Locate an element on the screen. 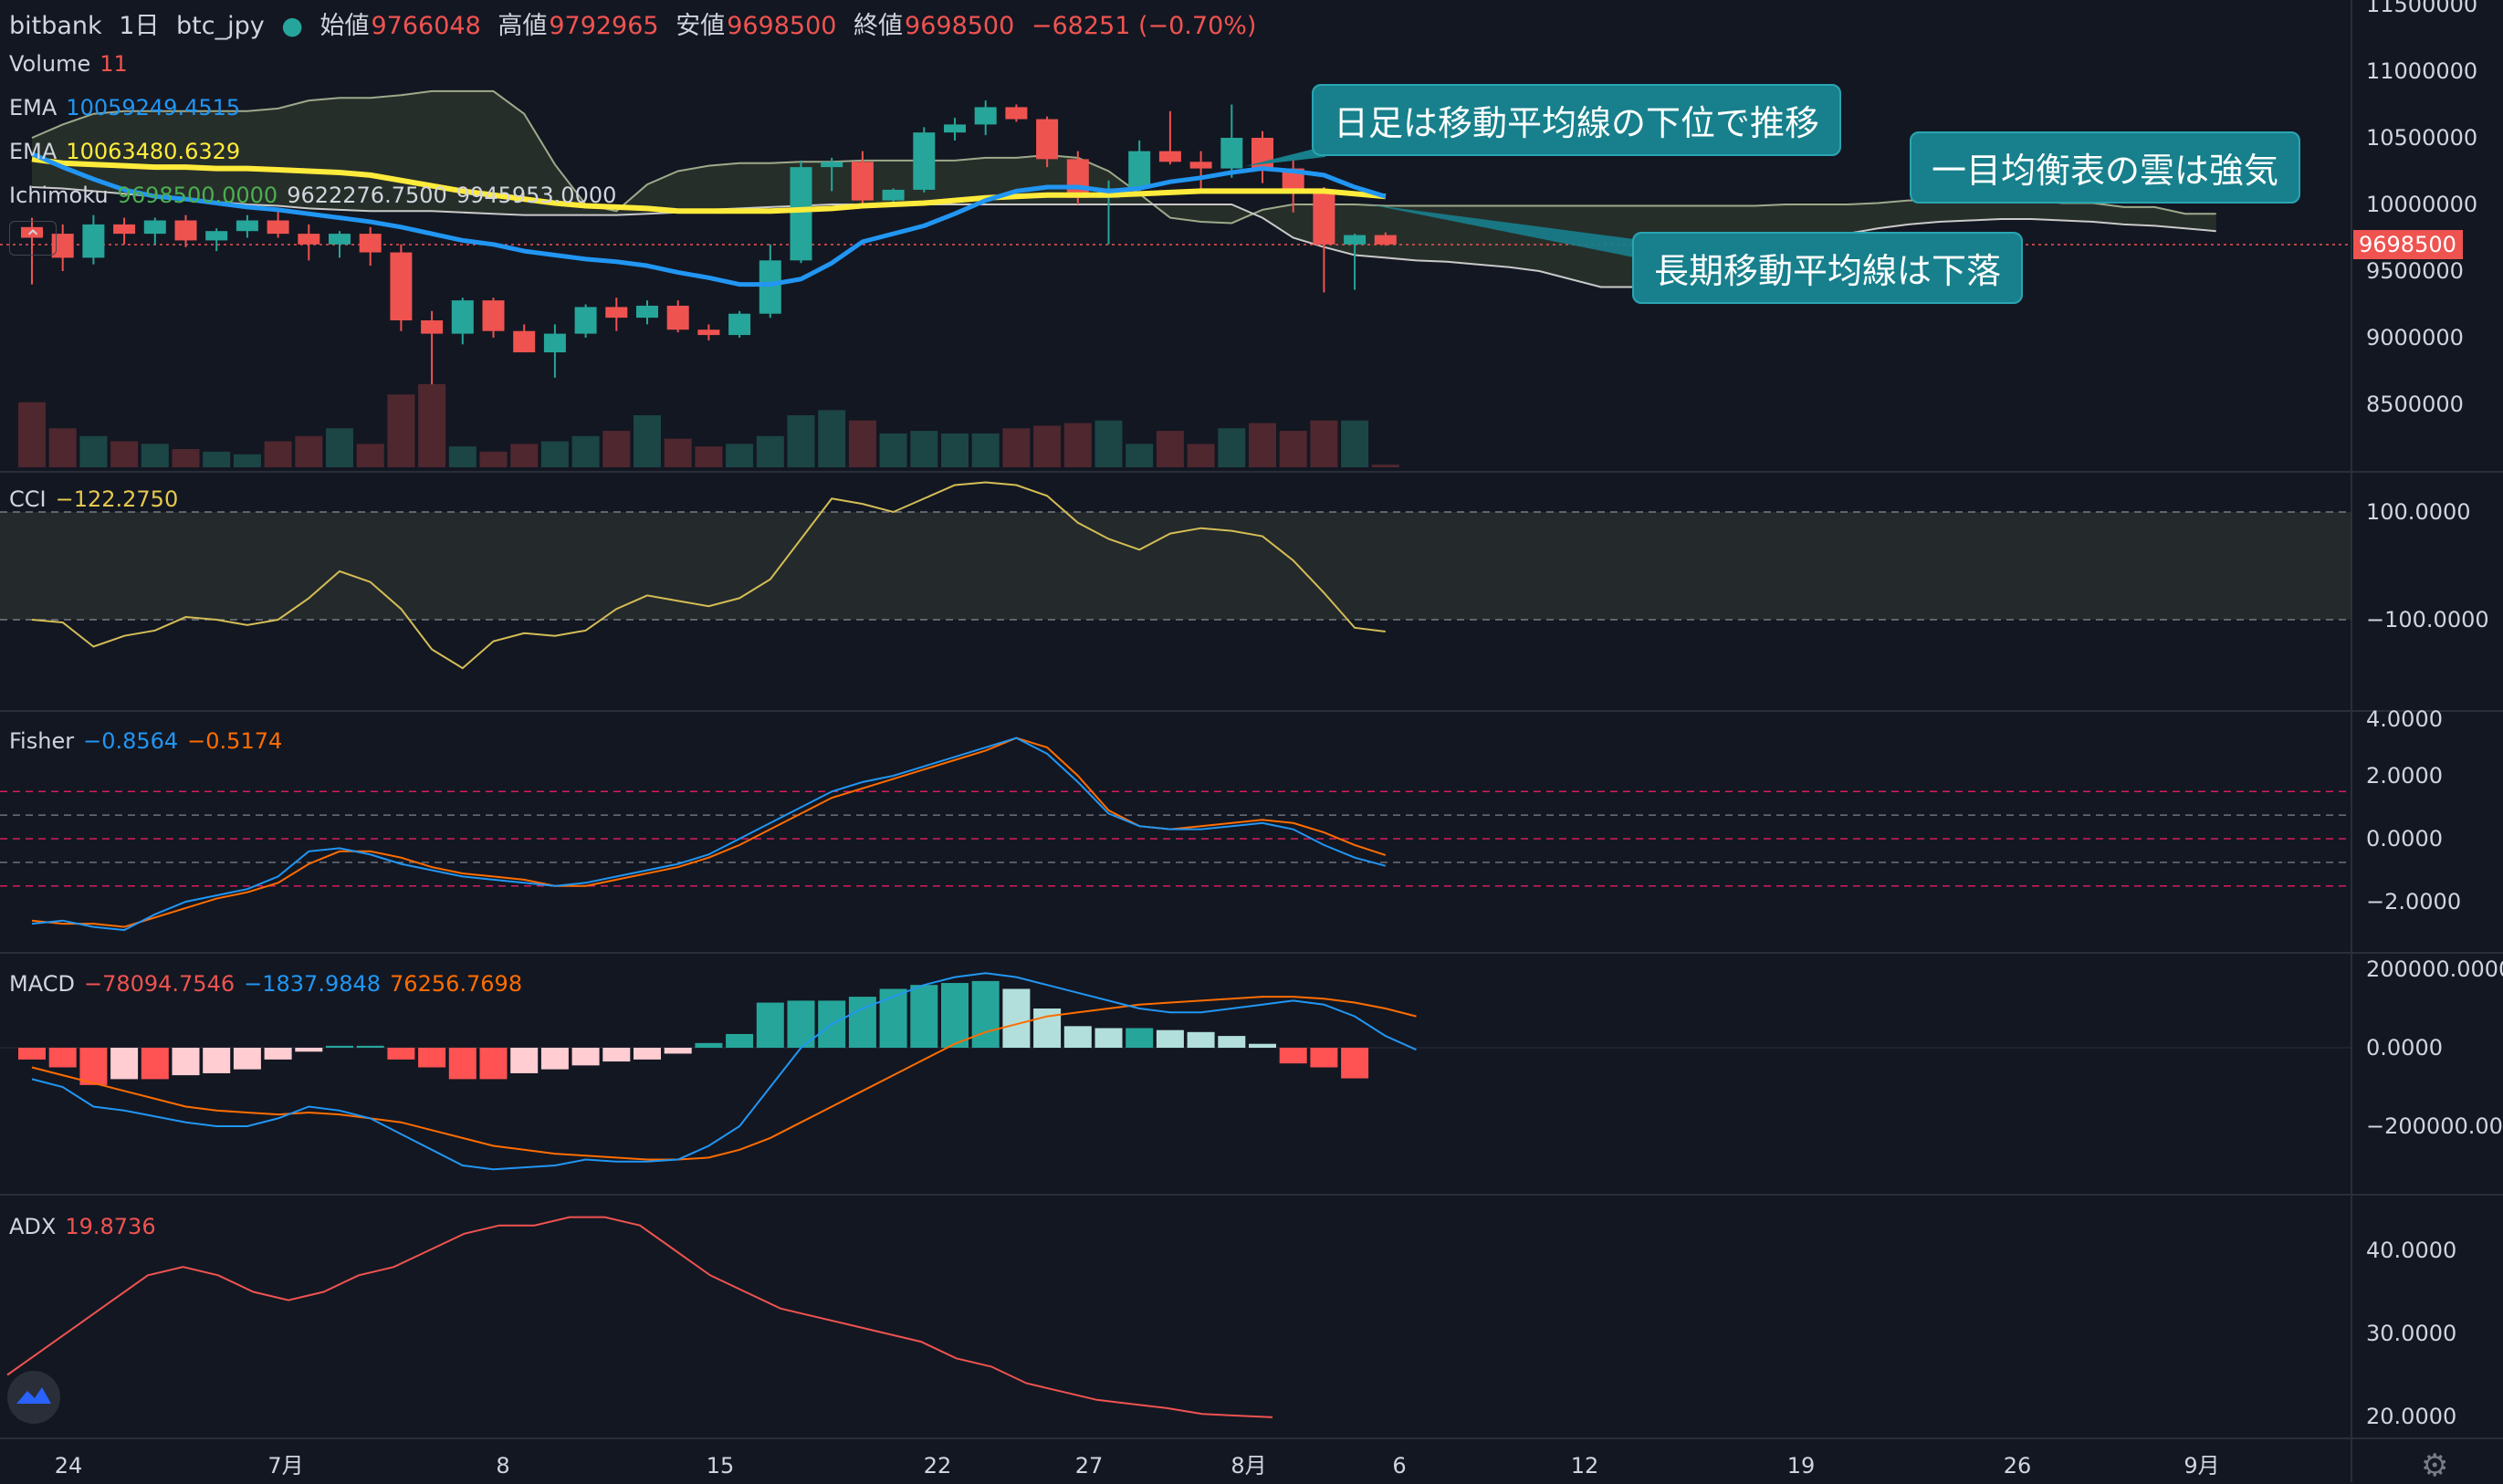  fisher-value-2: −0.5174 is located at coordinates (235, 741).